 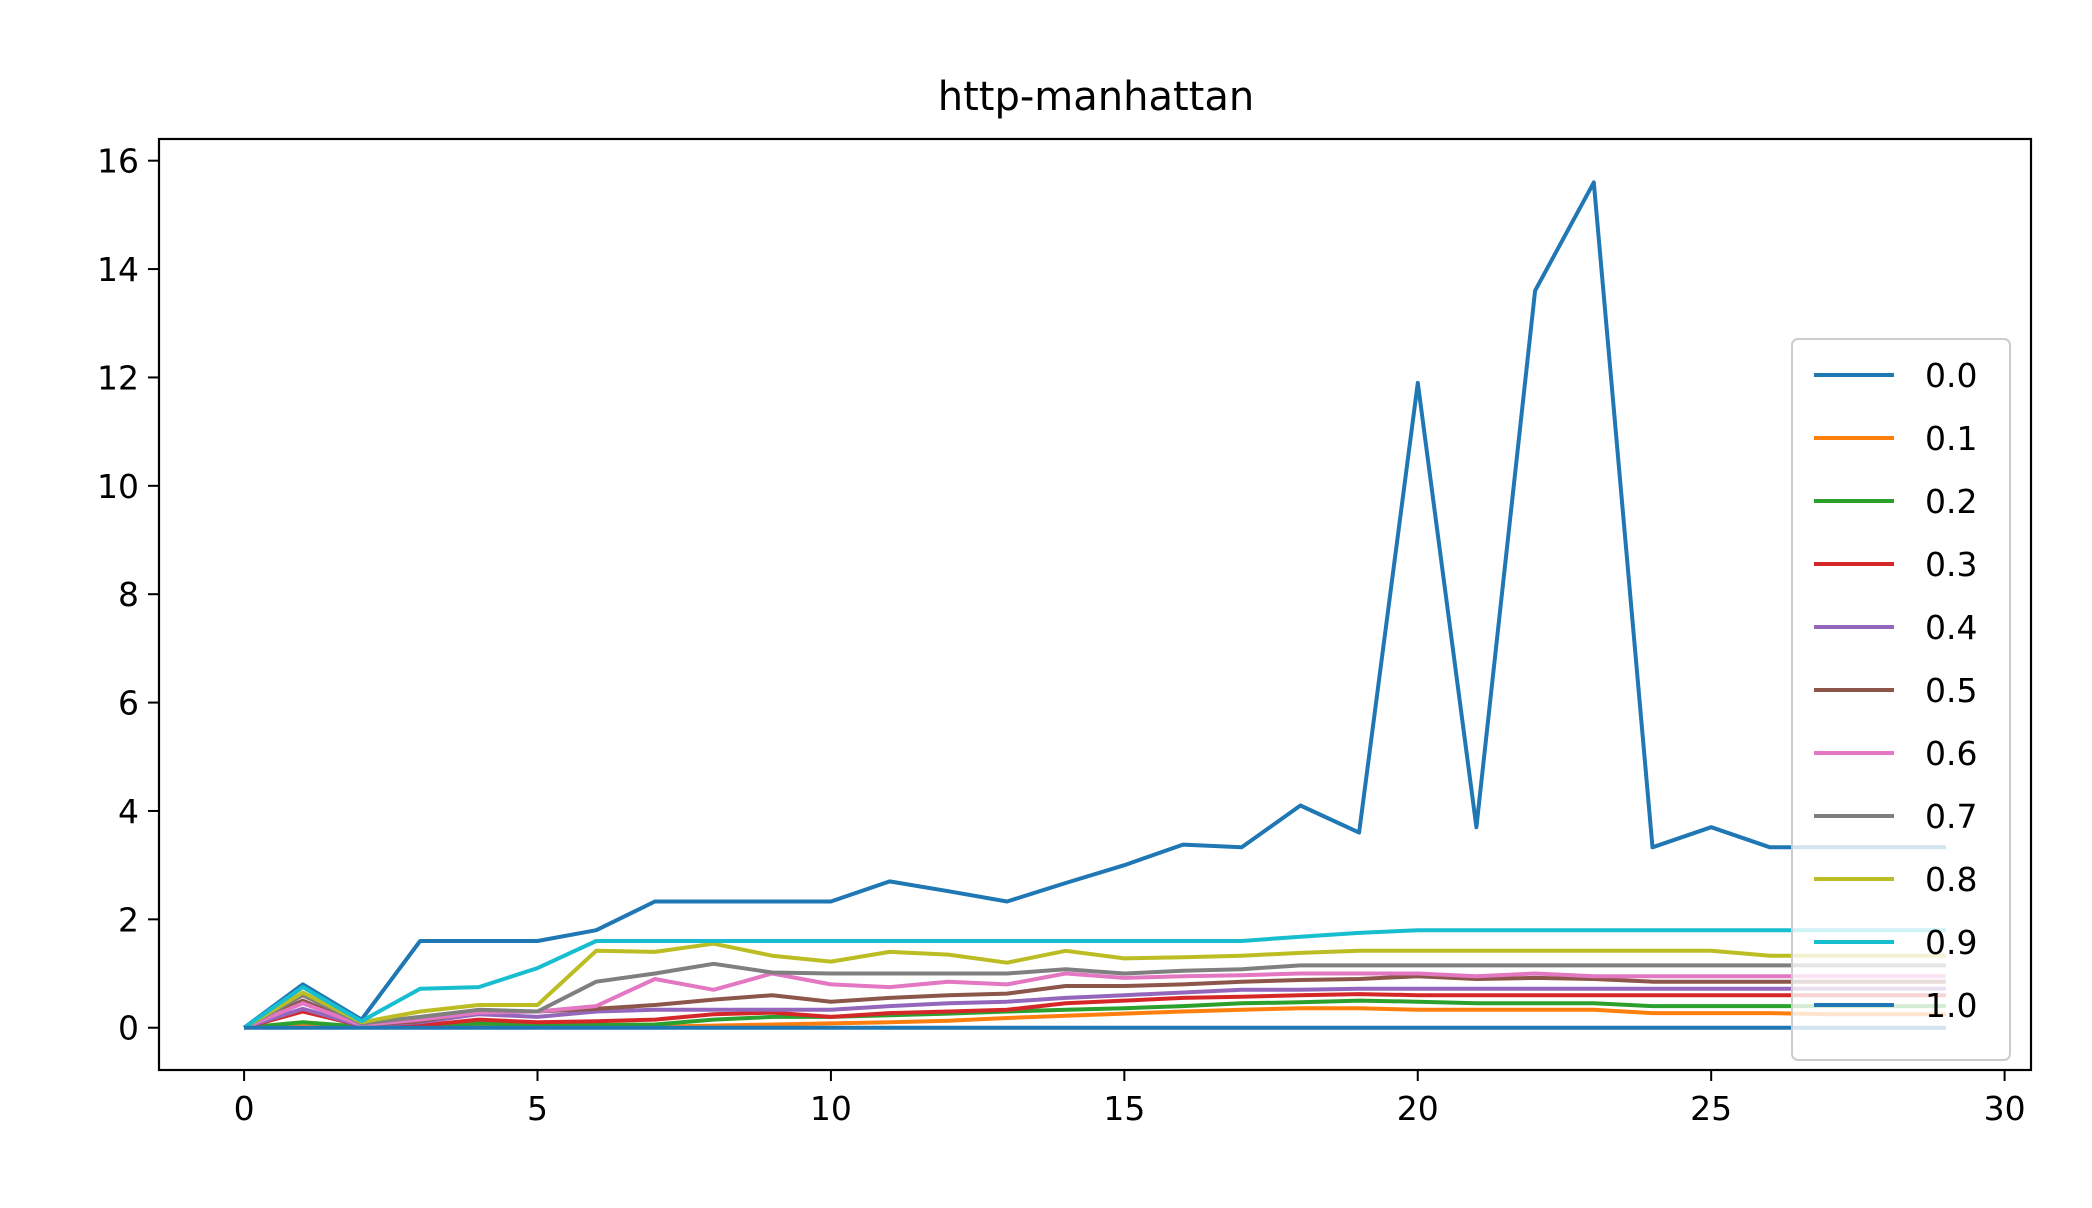 I want to click on chart-title: http-manhattan, so click(x=1096, y=97).